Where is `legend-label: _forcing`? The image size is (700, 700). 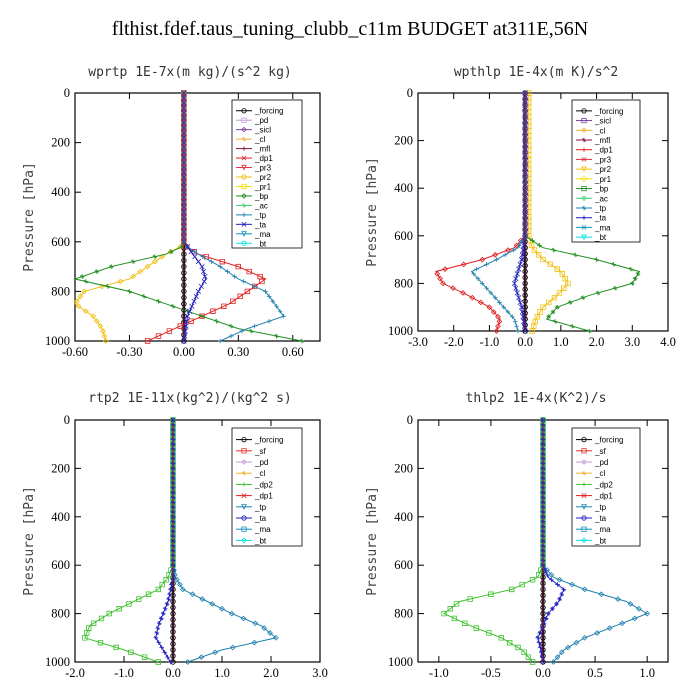
legend-label: _forcing is located at coordinates (268, 111).